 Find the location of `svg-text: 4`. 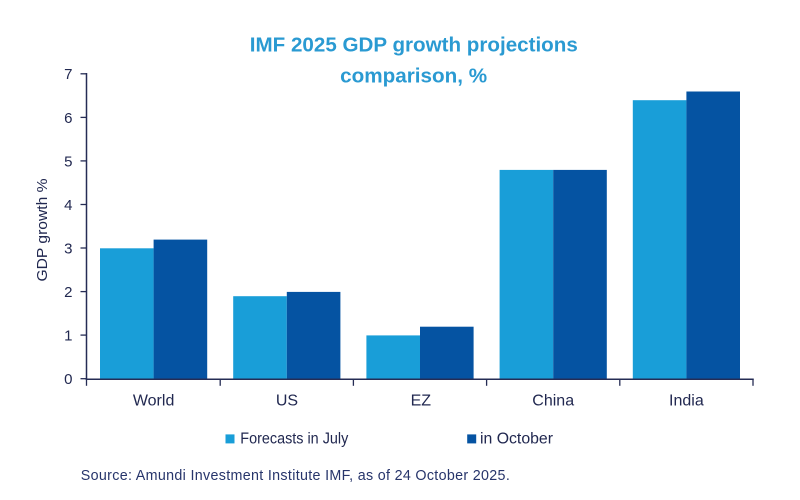

svg-text: 4 is located at coordinates (68, 205).